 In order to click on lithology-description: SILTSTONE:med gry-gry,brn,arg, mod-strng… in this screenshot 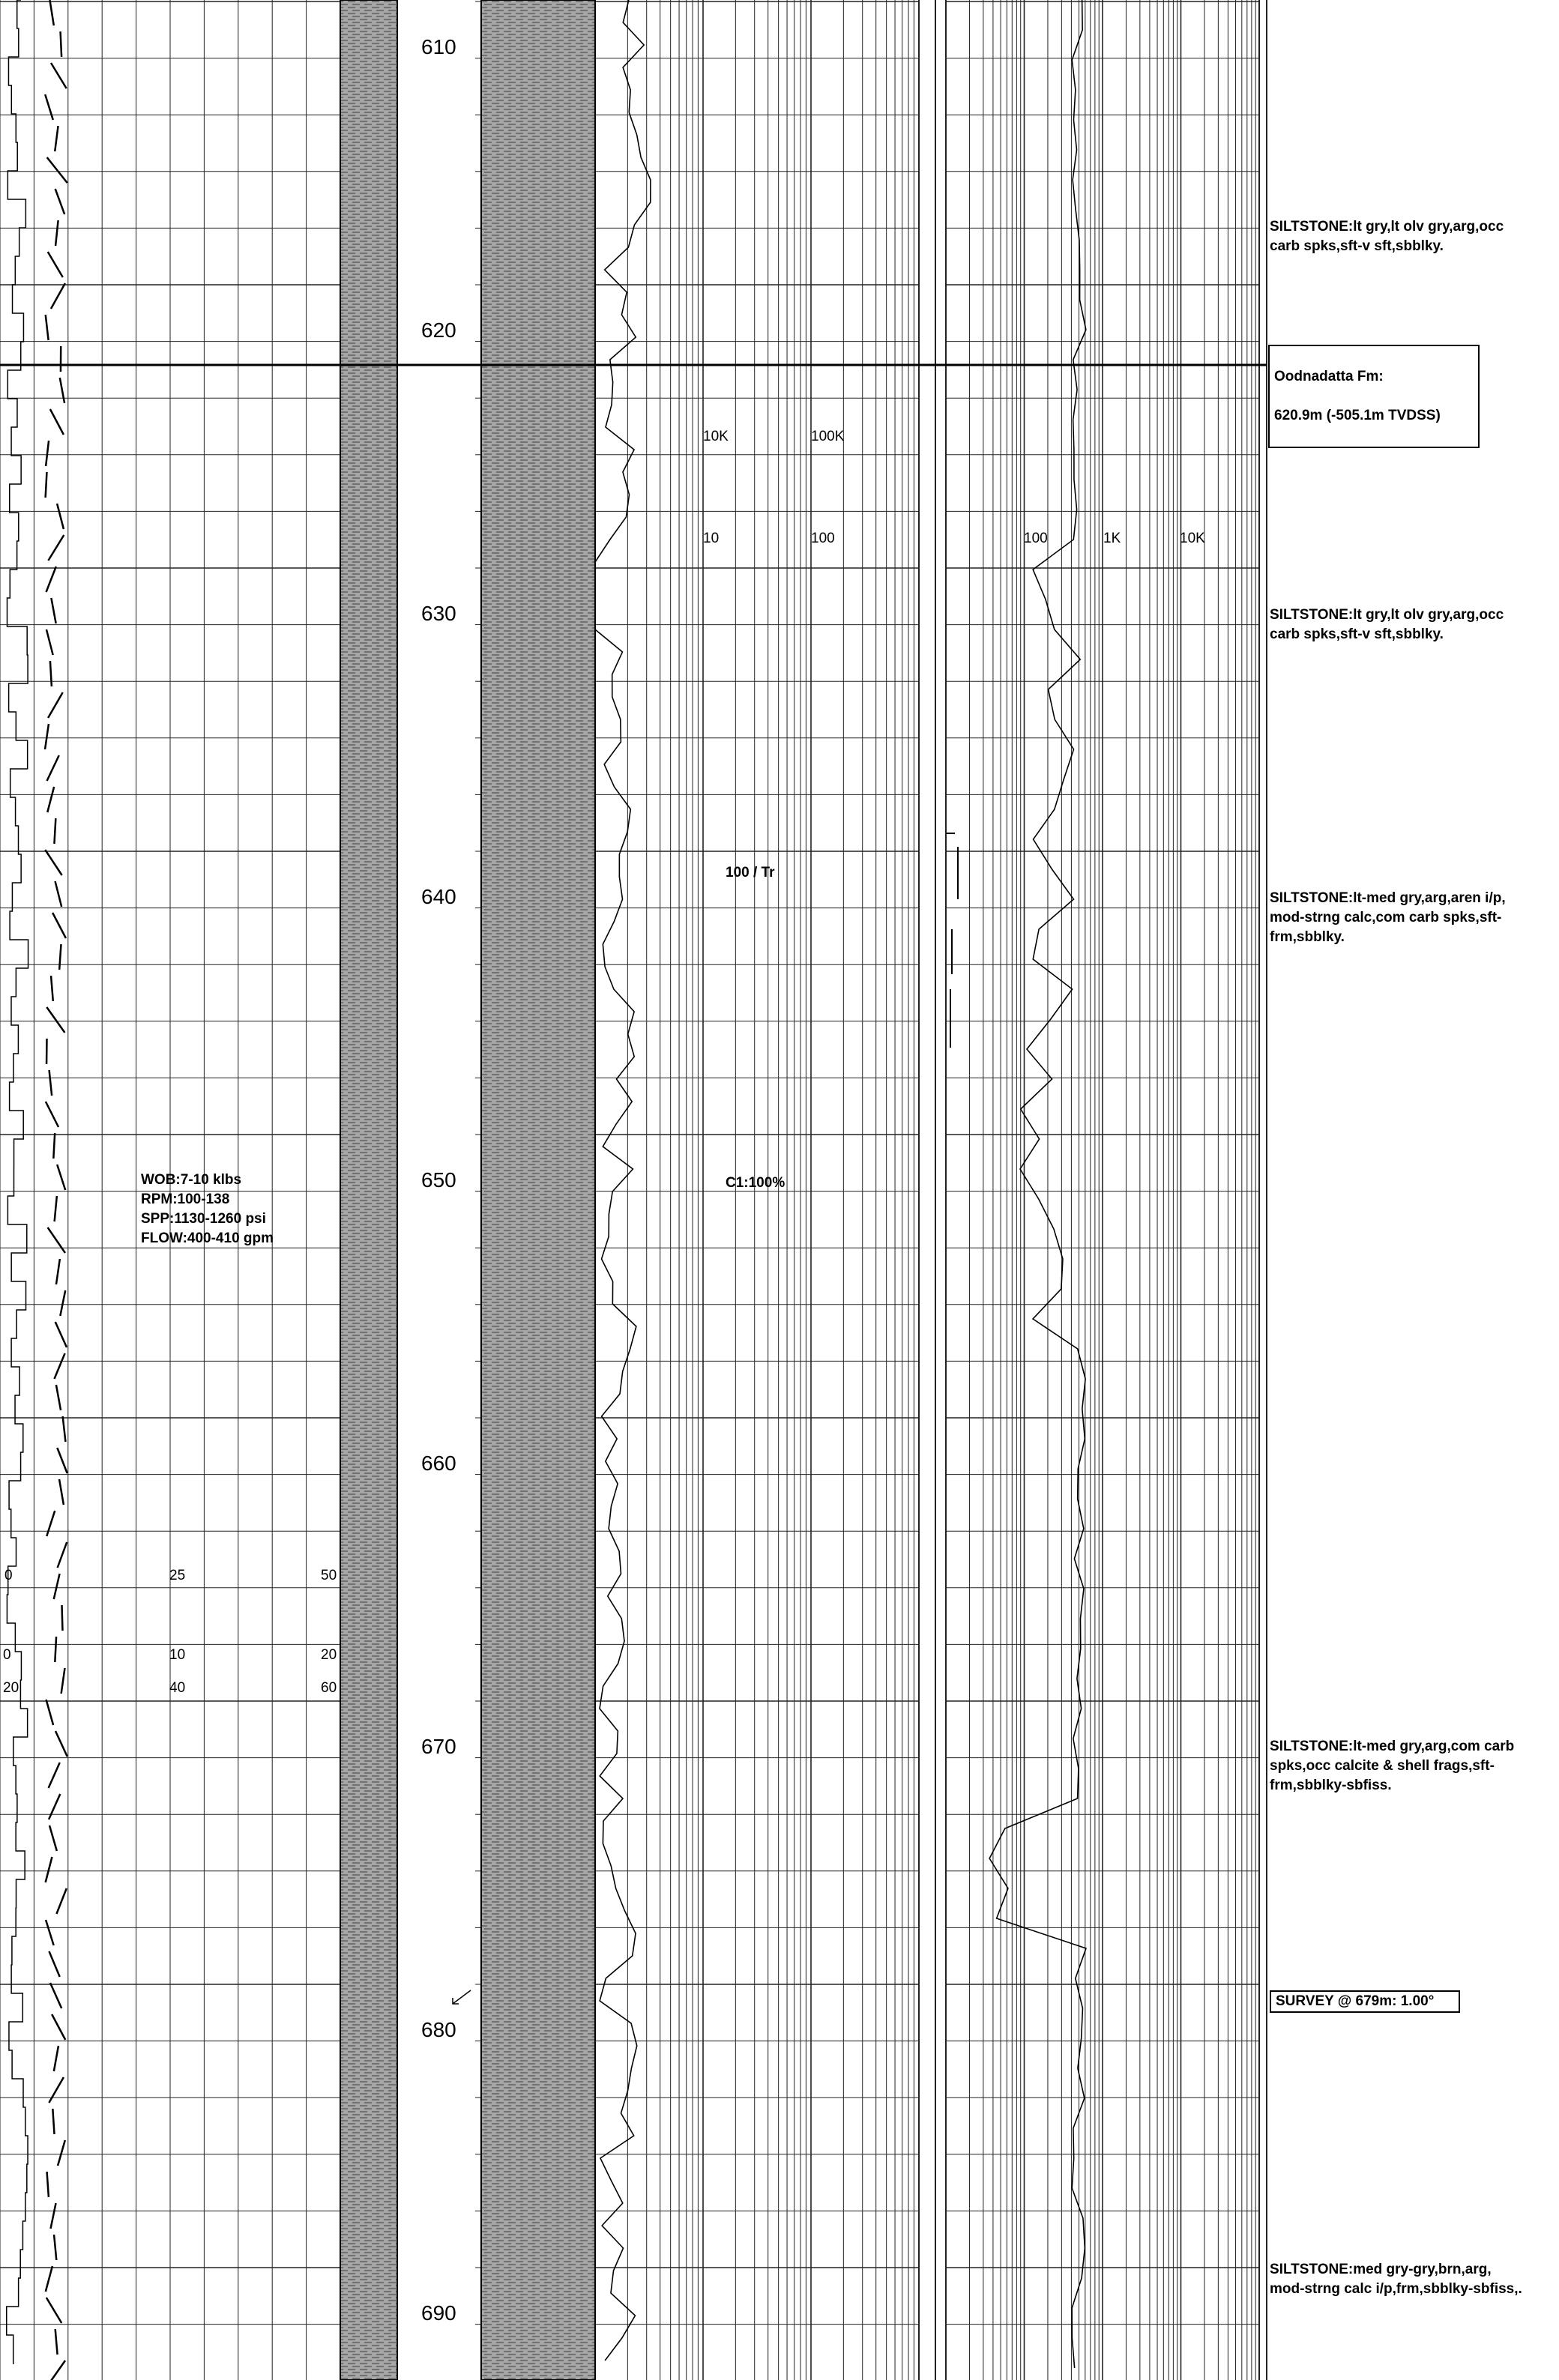, I will do `click(1396, 2279)`.